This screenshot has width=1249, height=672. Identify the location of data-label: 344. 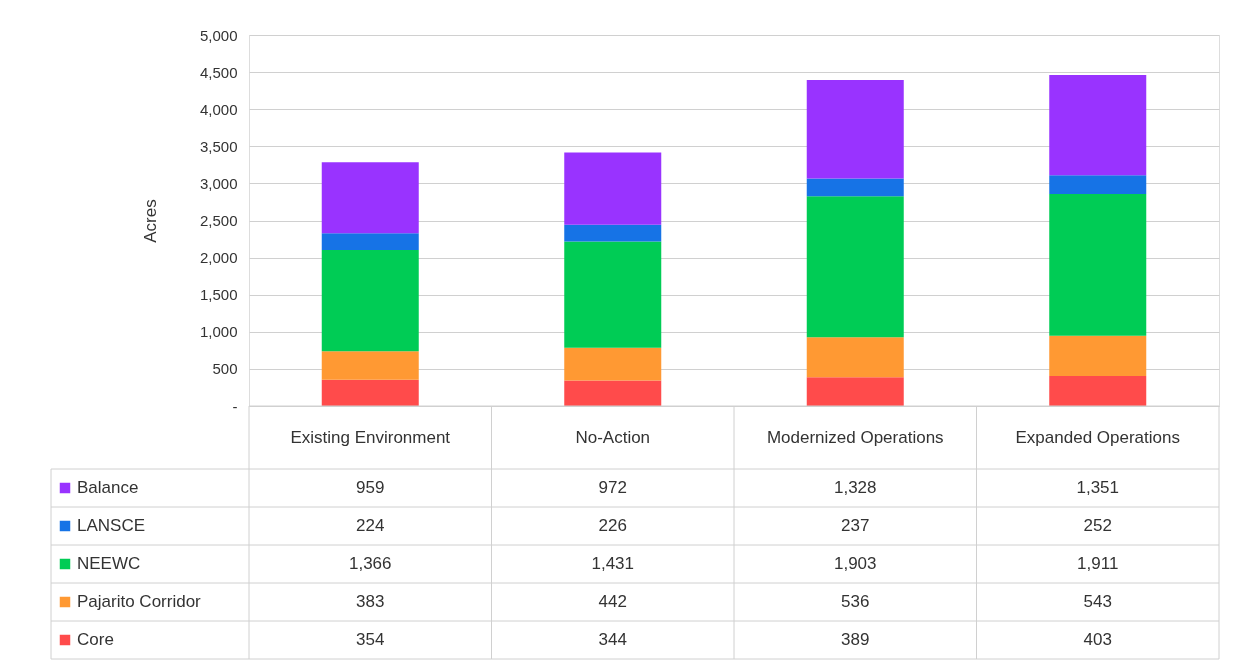
(612, 639).